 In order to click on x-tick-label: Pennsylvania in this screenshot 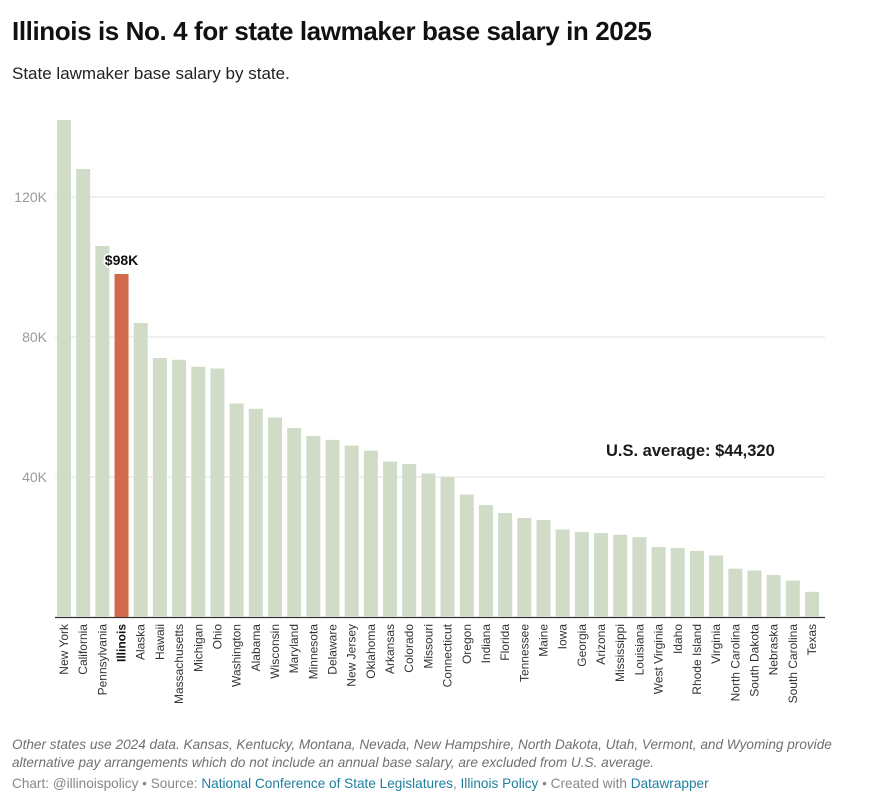, I will do `click(102, 660)`.